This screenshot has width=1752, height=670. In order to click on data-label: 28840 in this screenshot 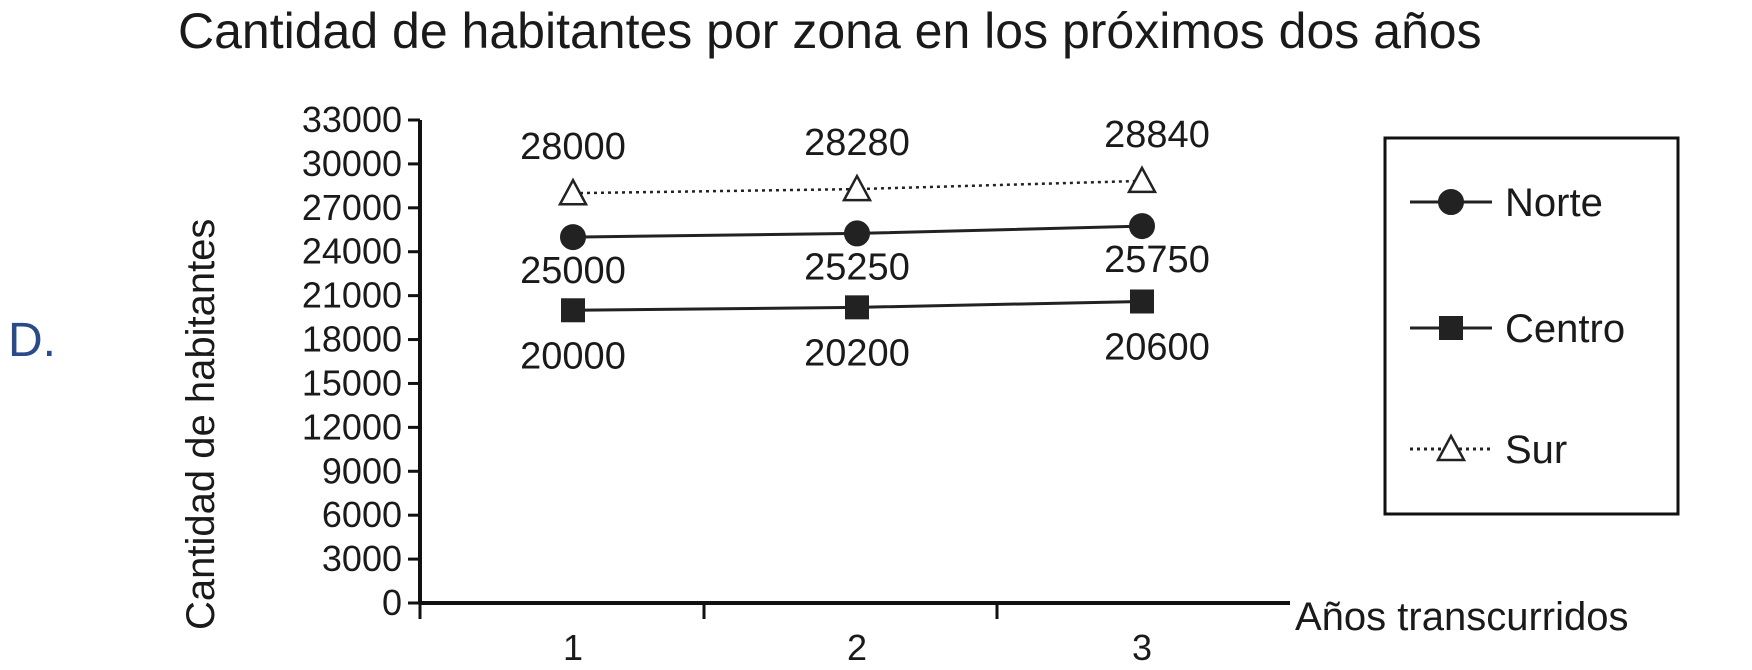, I will do `click(1157, 135)`.